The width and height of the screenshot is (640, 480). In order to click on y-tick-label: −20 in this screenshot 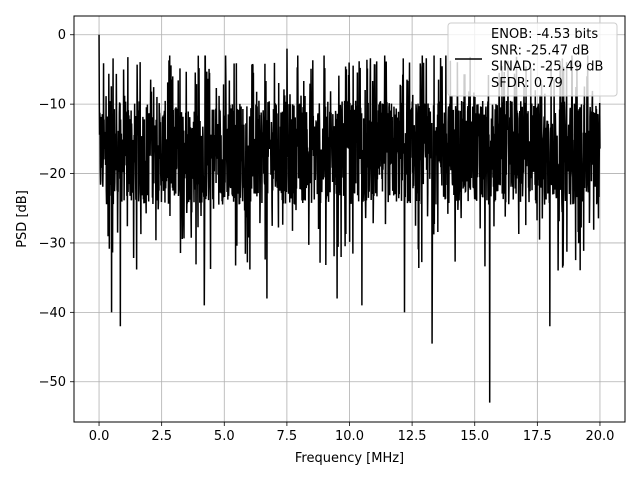, I will do `click(52, 174)`.